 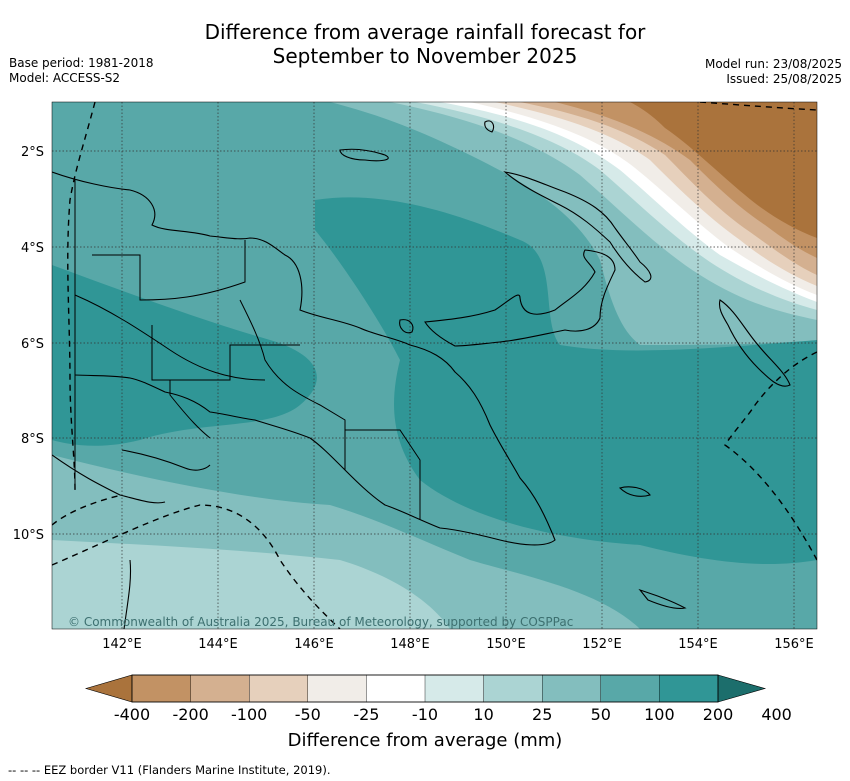 I want to click on eez-southwest, so click(x=87, y=510).